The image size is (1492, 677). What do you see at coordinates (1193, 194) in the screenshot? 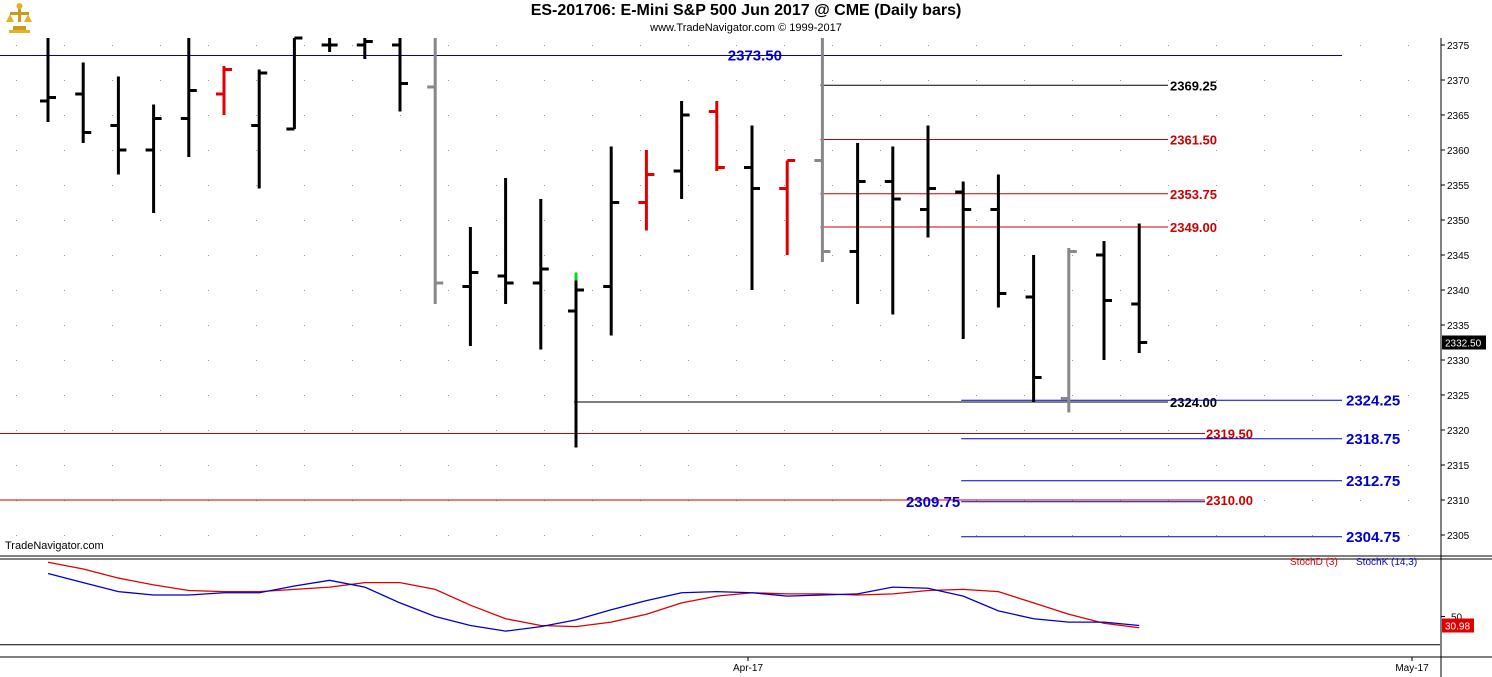
I see `price-level-label: 2353.75` at bounding box center [1193, 194].